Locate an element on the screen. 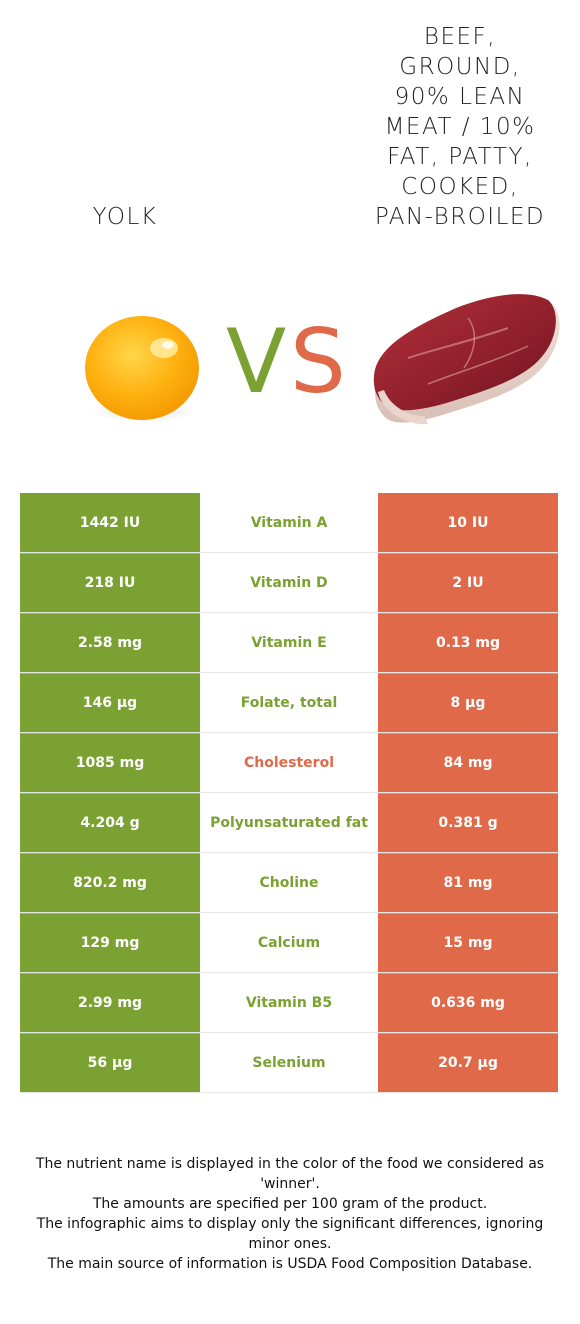 The width and height of the screenshot is (580, 1324). left-value: 129 mg is located at coordinates (110, 942).